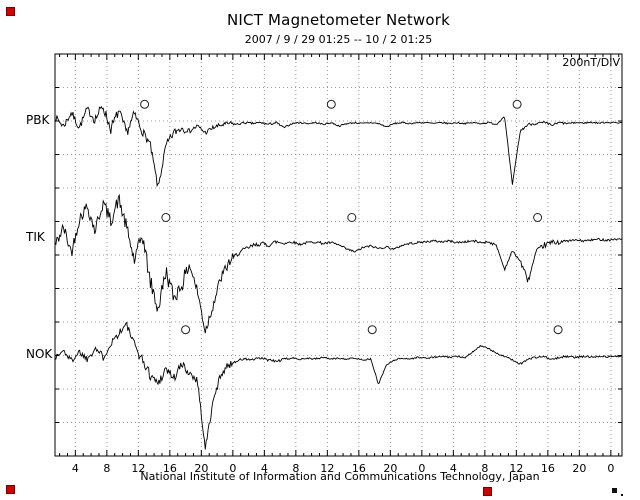 The width and height of the screenshot is (640, 500). I want to click on station-label-tik: TIK, so click(35, 236).